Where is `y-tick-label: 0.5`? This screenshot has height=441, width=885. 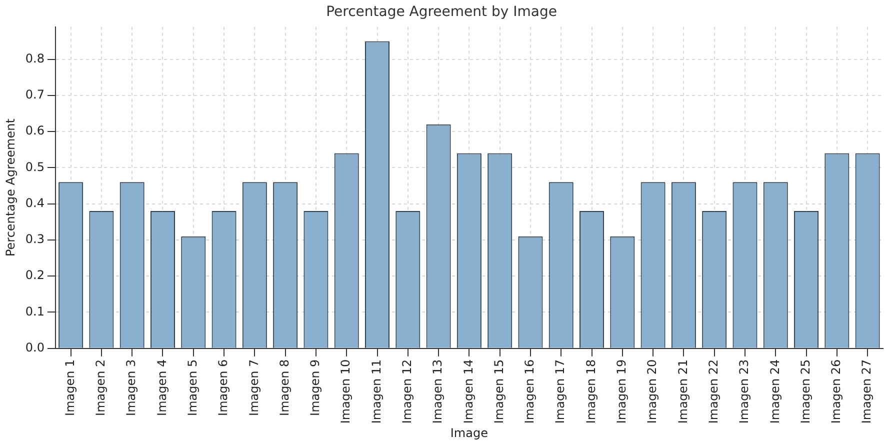 y-tick-label: 0.5 is located at coordinates (34, 167).